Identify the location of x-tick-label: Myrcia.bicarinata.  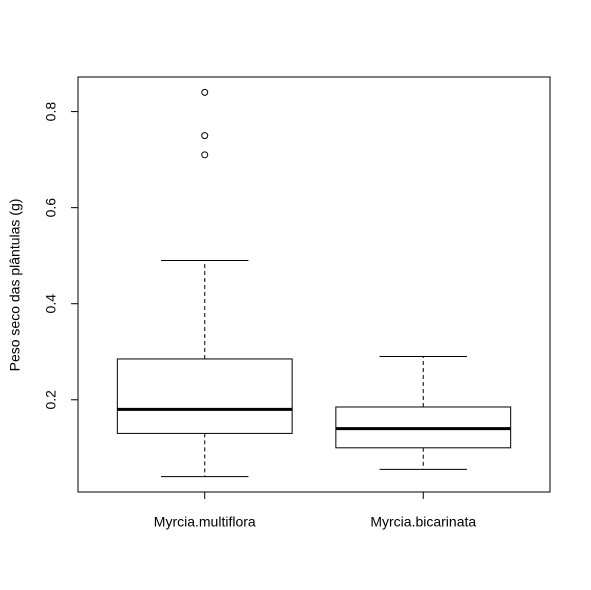
(423, 522).